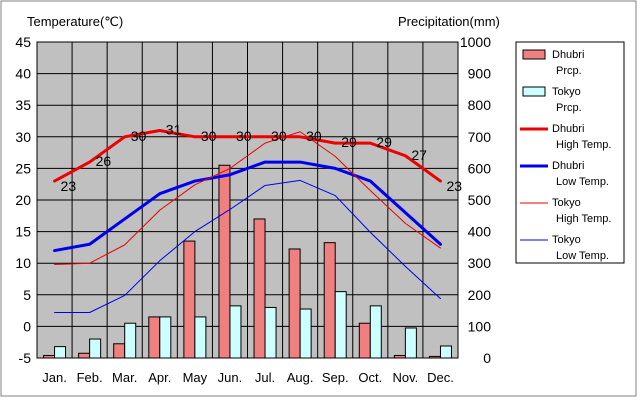  I want to click on x-tick-label: Apr., so click(159, 377).